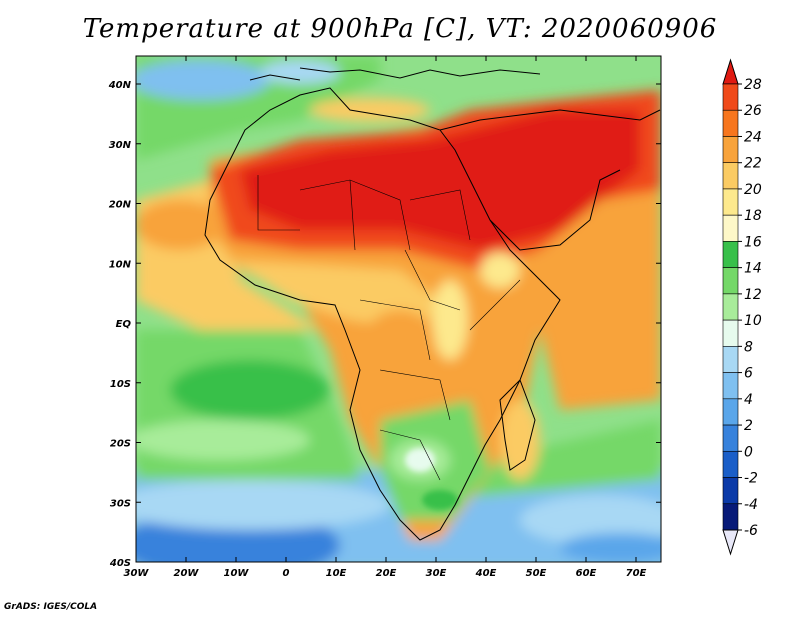 The width and height of the screenshot is (800, 618). Describe the element at coordinates (730, 542) in the screenshot. I see `colorbar-bottom-arrow` at that location.